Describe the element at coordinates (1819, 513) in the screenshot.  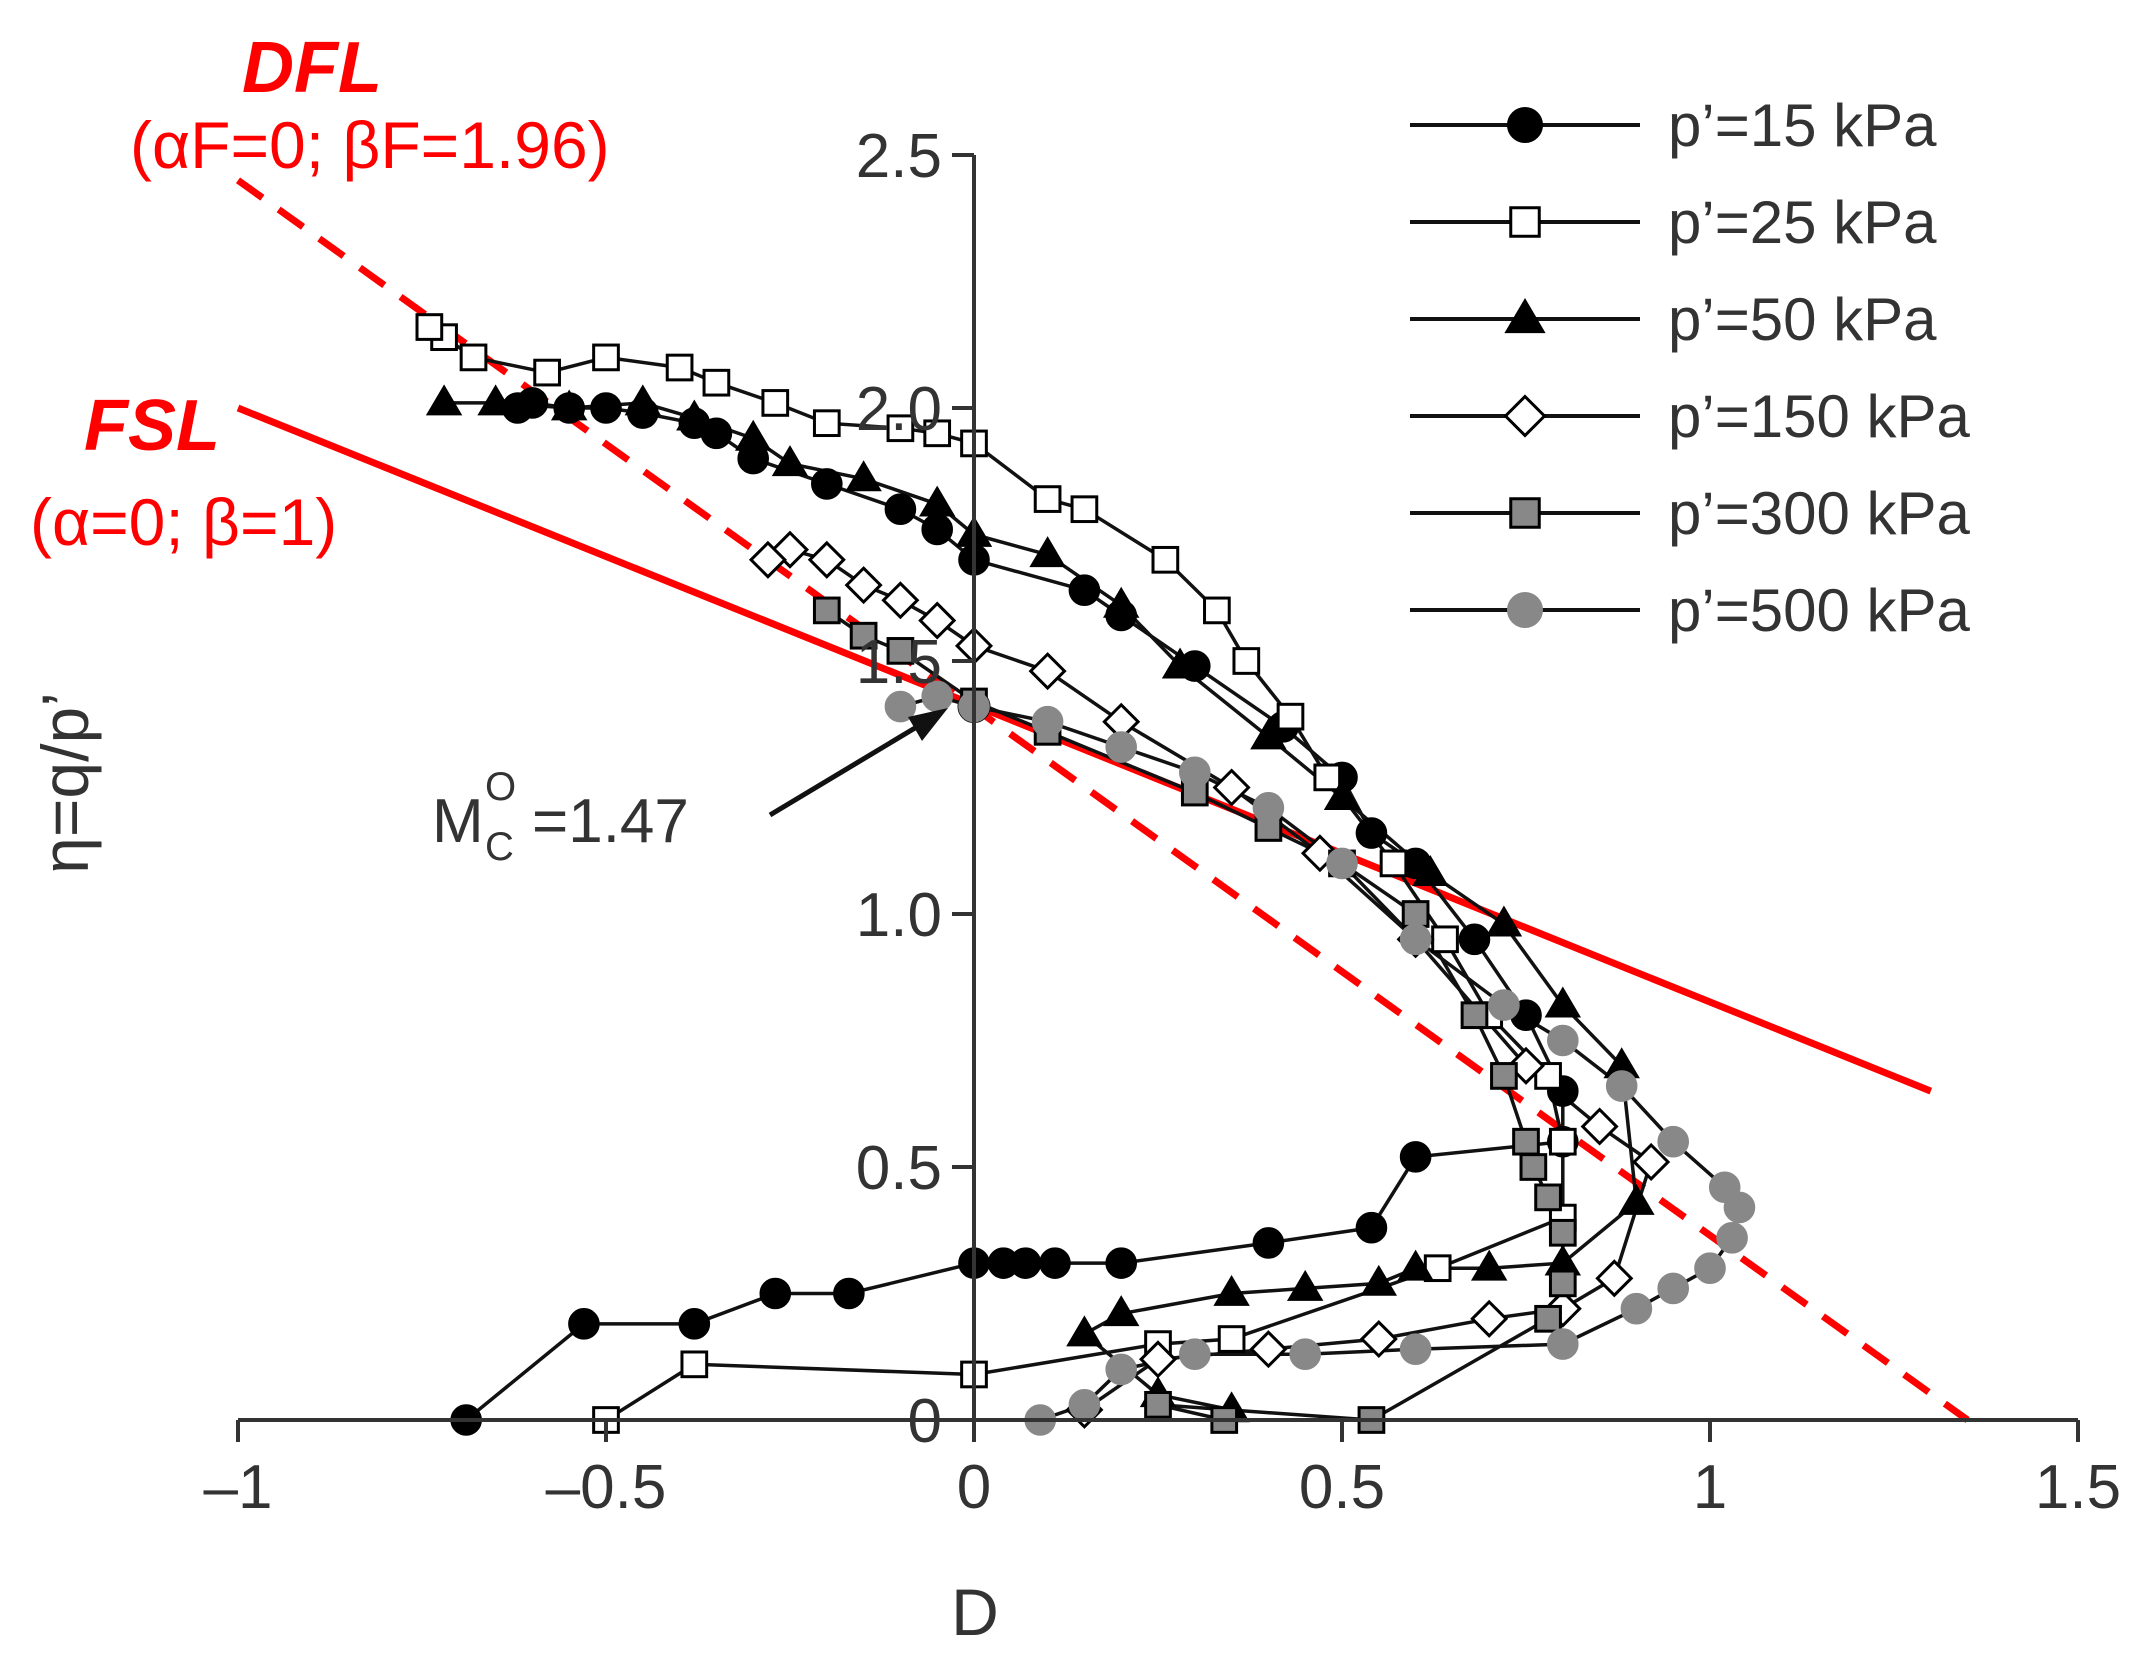
I see `legend-label: p’=300 kPa` at that location.